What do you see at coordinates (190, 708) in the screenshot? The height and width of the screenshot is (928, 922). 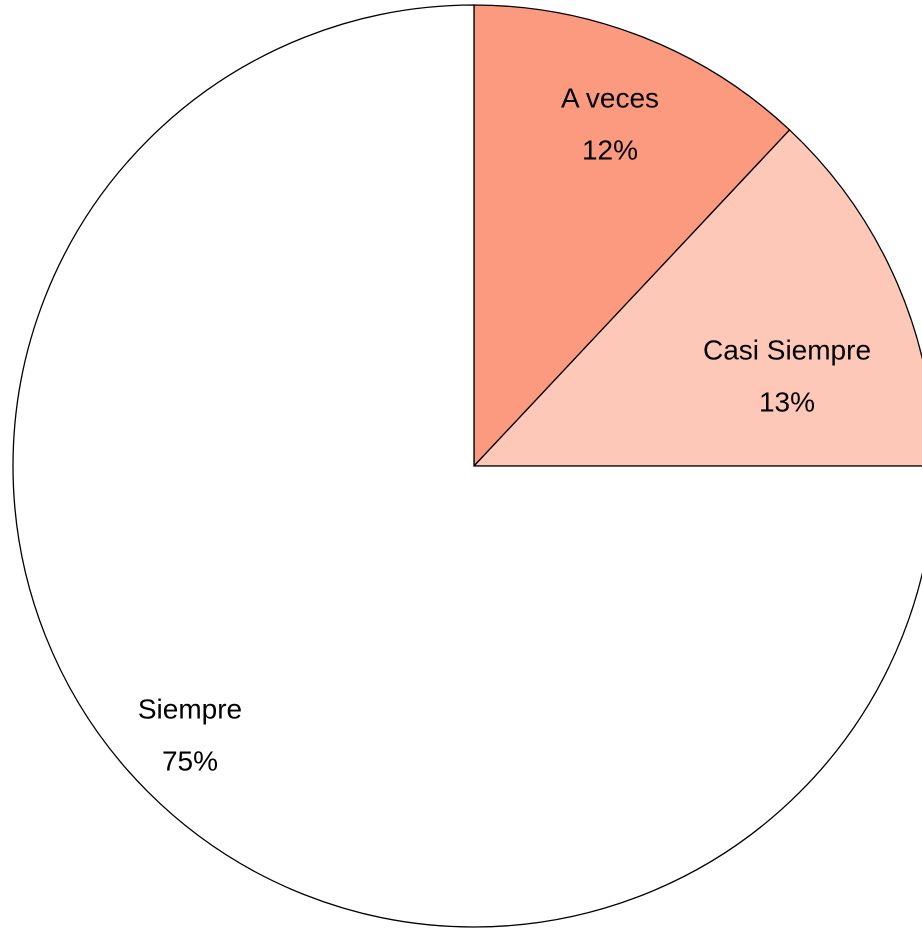 I see `slice-category-label: Siempre` at bounding box center [190, 708].